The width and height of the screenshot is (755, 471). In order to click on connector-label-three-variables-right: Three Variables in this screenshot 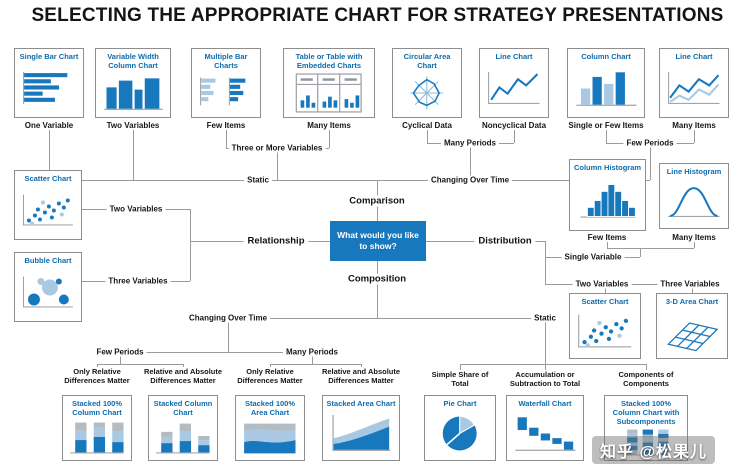, I will do `click(690, 284)`.